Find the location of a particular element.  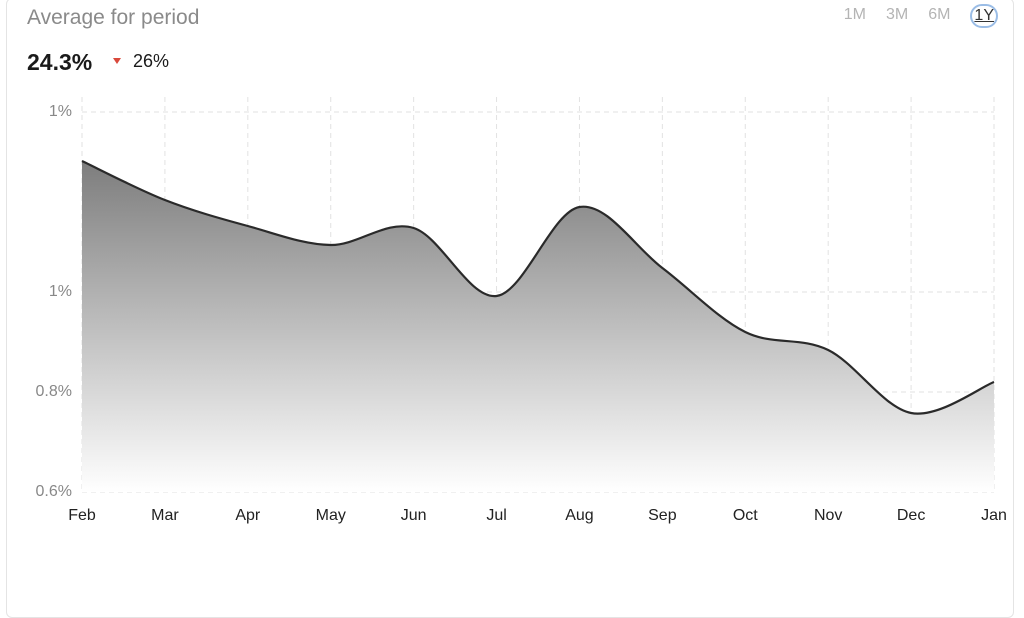

x-tick-label: Jul is located at coordinates (496, 515).